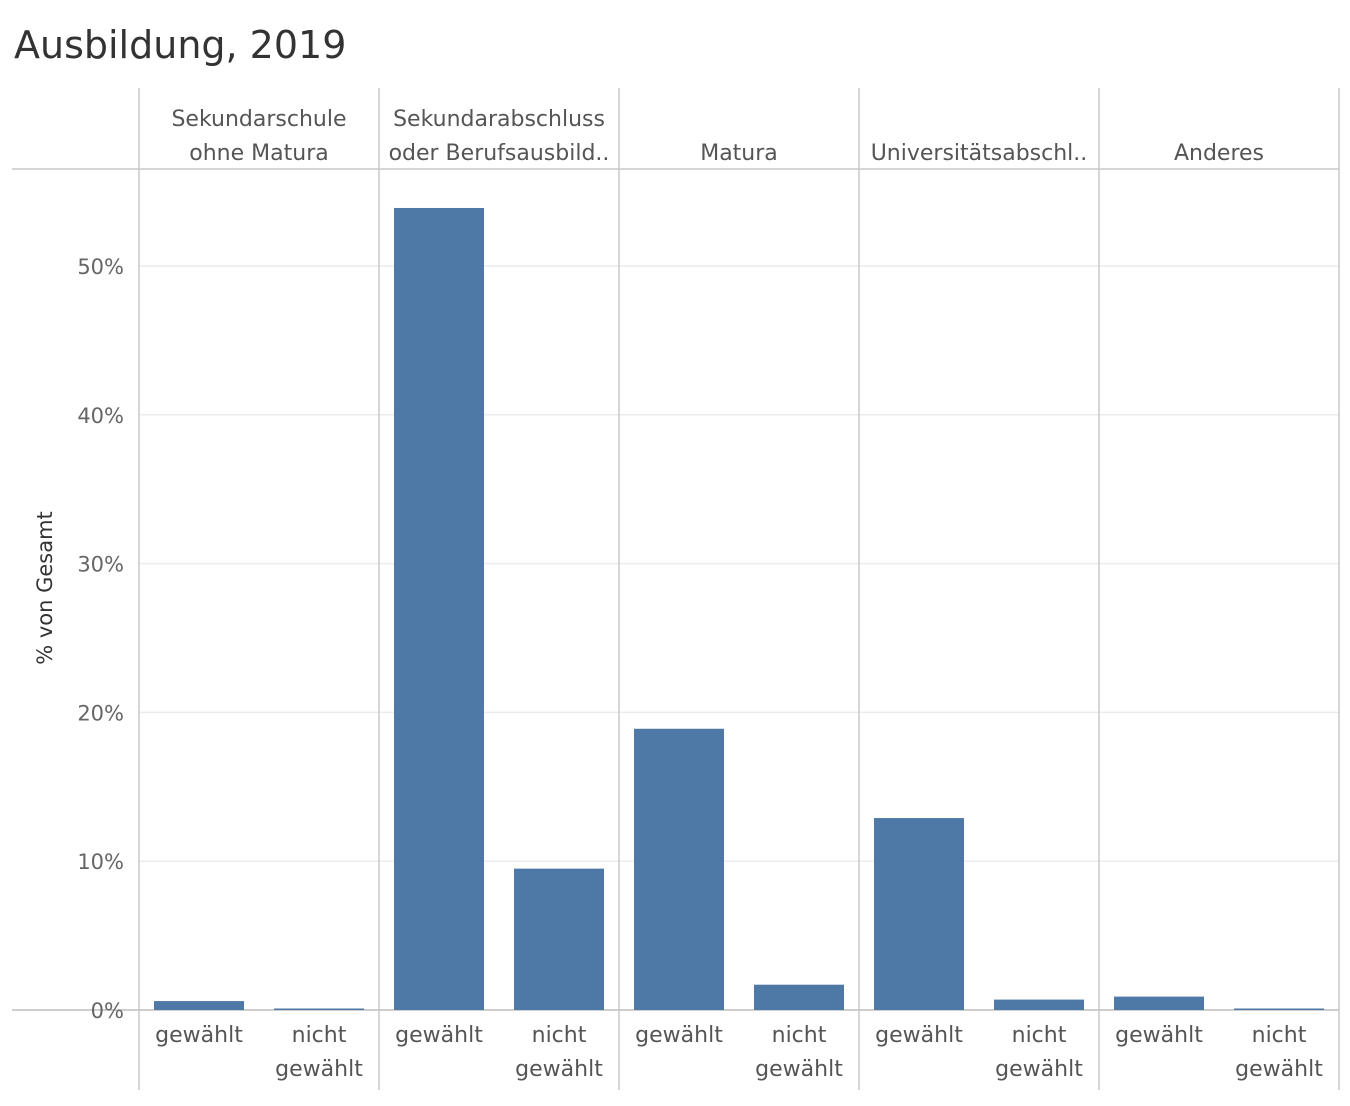 Image resolution: width=1350 pixels, height=1106 pixels. I want to click on y-axis-ticks: 0% 10% 20% 30% 40% 50%, so click(100, 639).